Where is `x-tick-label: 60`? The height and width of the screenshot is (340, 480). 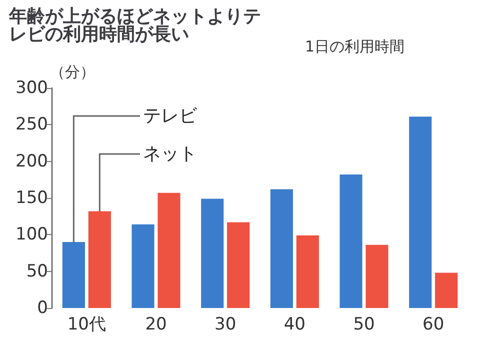
x-tick-label: 60 is located at coordinates (433, 324).